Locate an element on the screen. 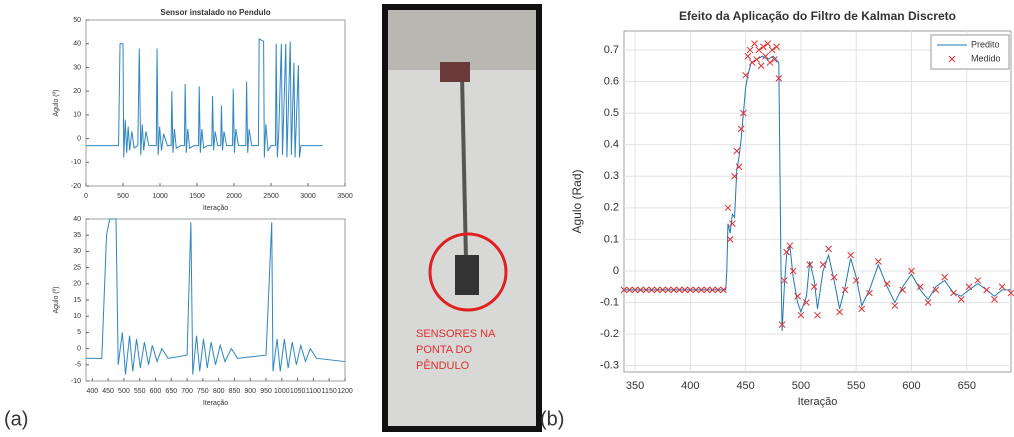  y-tick-label: 10 is located at coordinates (77, 316).